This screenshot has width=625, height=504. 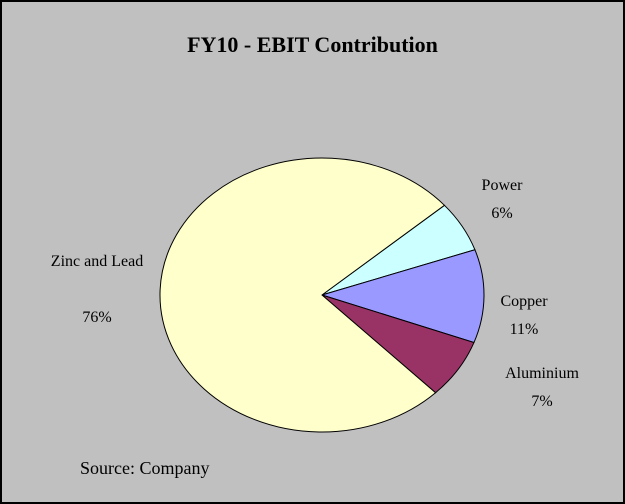 I want to click on slice-value-label: 6%, so click(x=502, y=213).